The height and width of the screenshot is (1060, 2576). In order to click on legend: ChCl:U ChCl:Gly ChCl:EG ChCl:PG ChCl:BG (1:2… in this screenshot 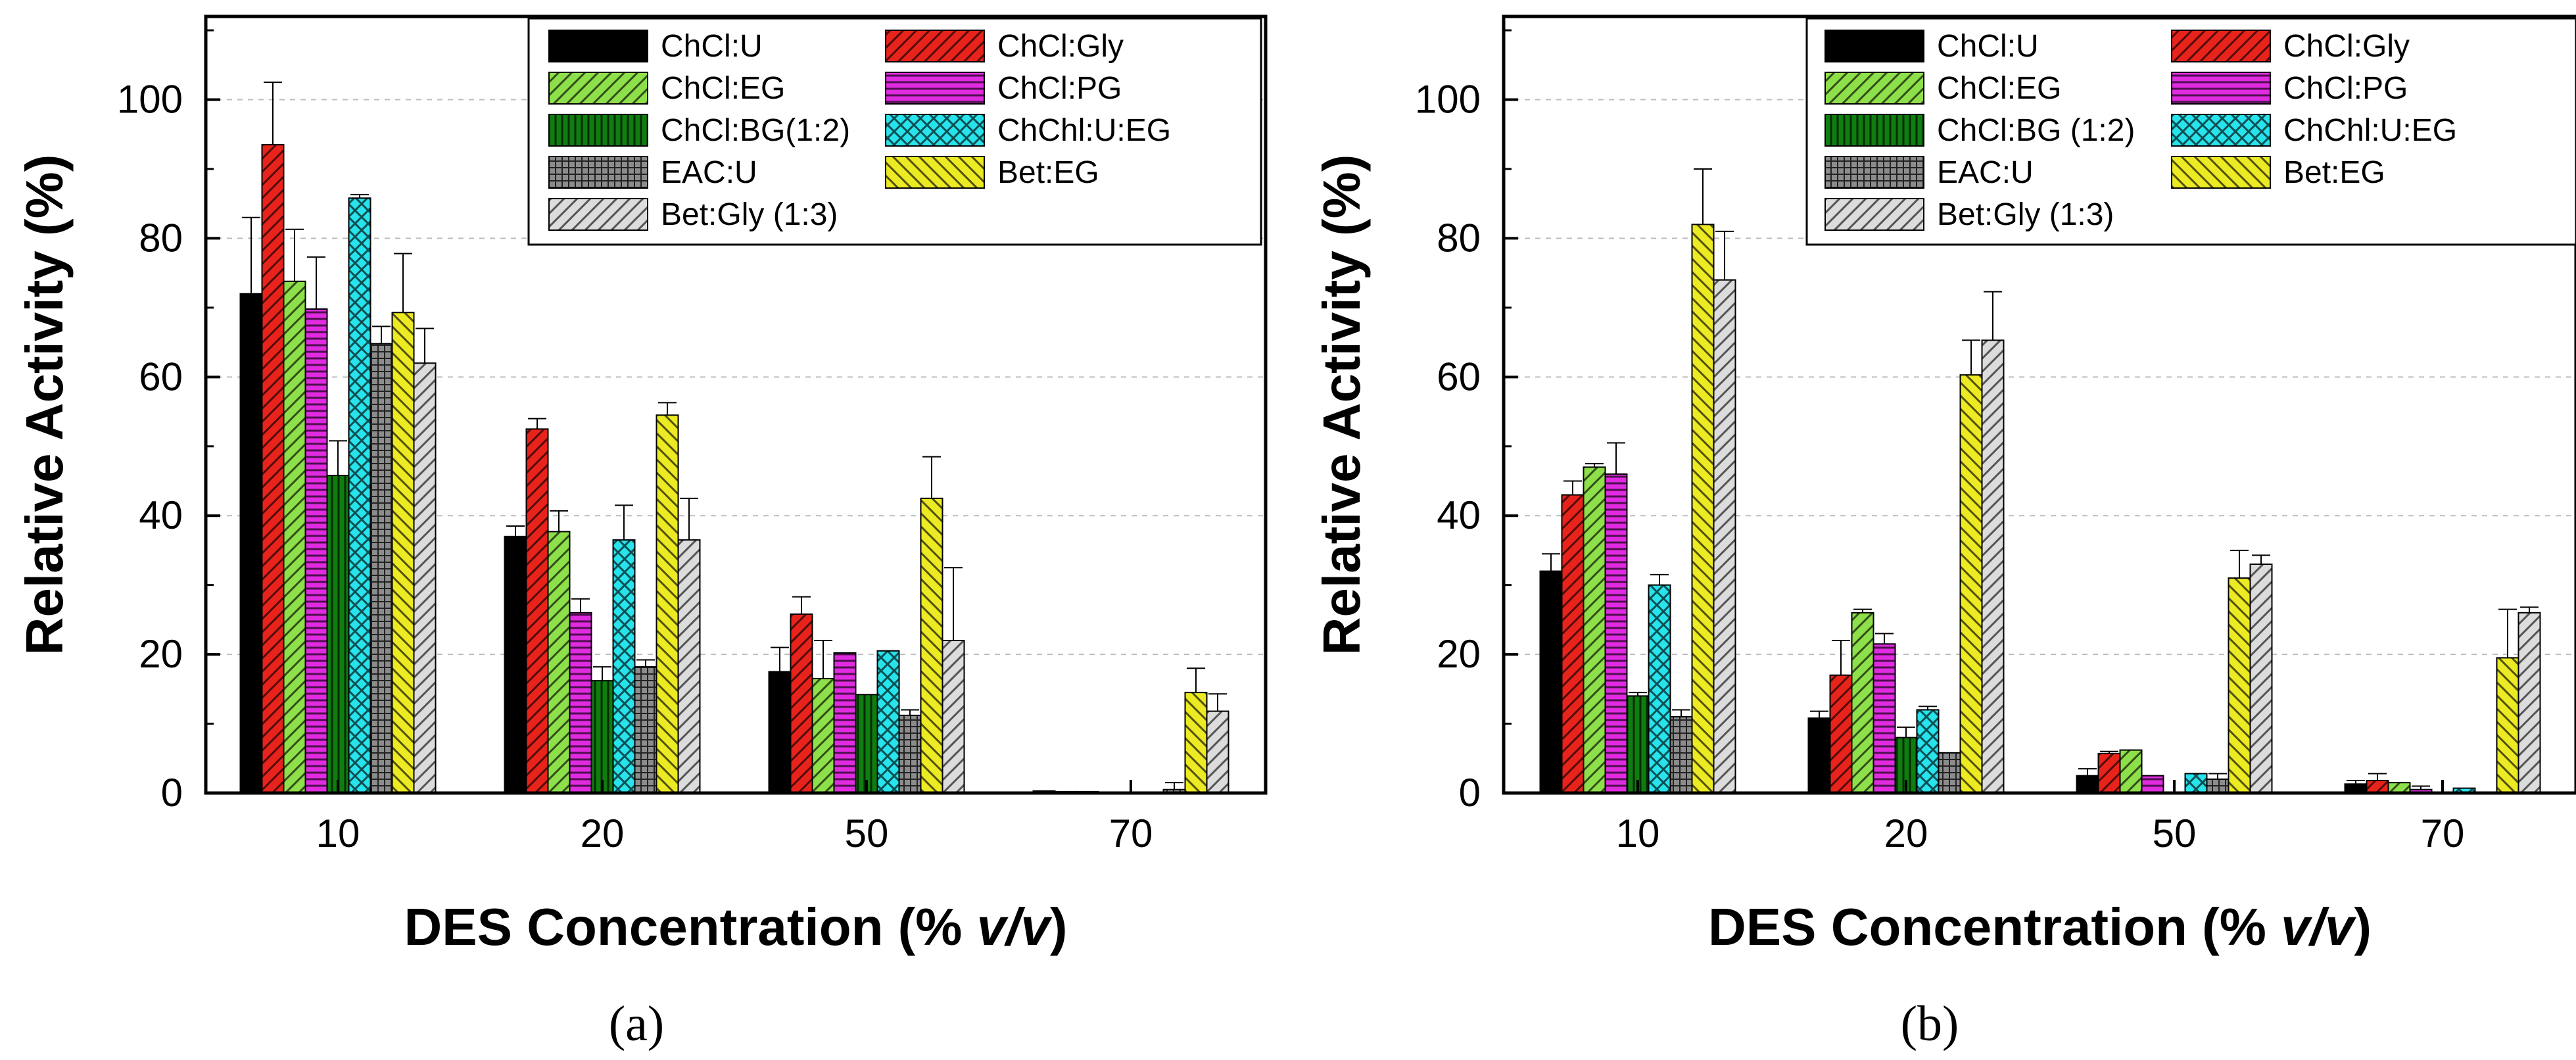, I will do `click(2191, 131)`.